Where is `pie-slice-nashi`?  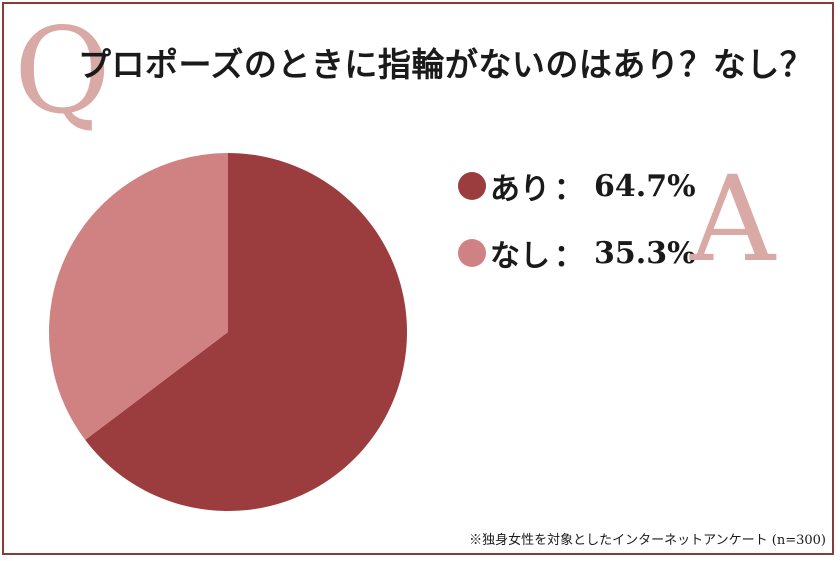 pie-slice-nashi is located at coordinates (139, 296).